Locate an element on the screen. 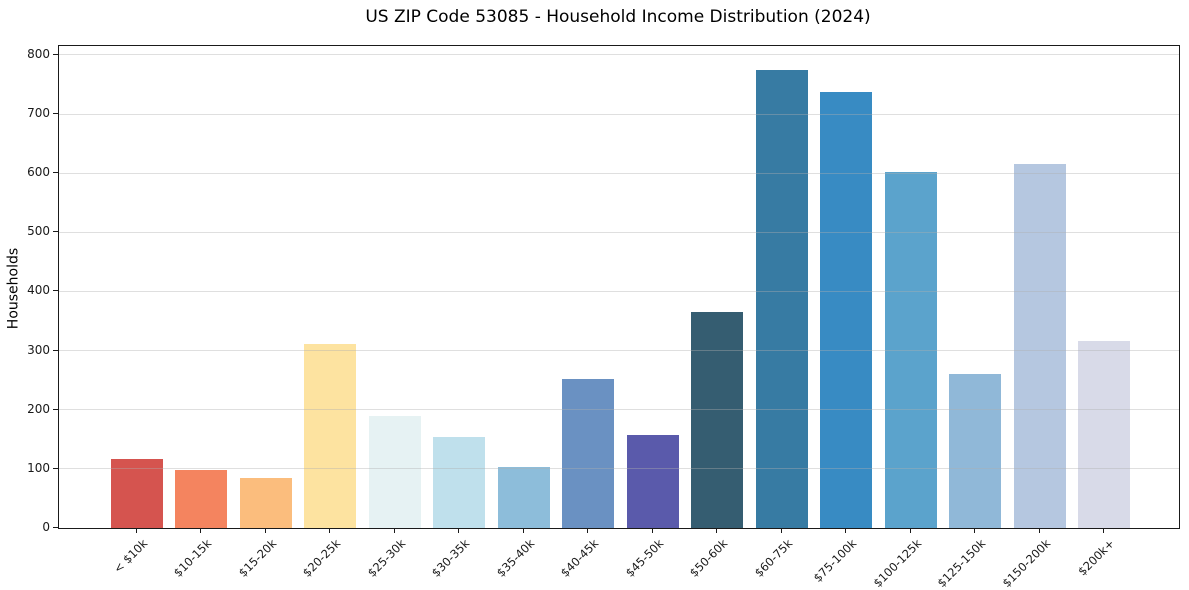 The width and height of the screenshot is (1189, 590). bar-$30-35k is located at coordinates (459, 482).